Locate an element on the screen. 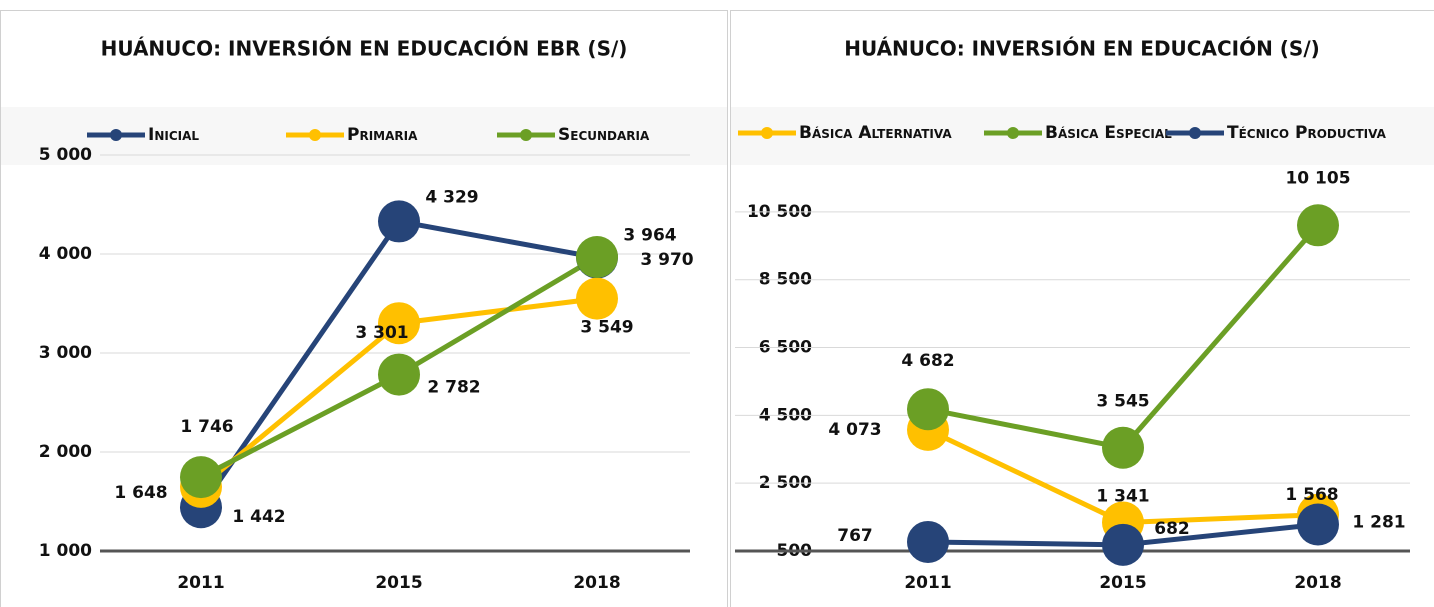  y-tick-label: 3 000 is located at coordinates (65, 353).